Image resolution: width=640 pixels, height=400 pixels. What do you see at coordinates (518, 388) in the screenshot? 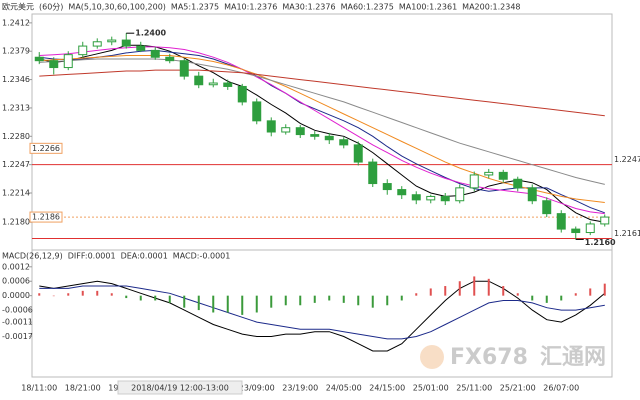
I see `x-tick-label: 25/21:00` at bounding box center [518, 388].